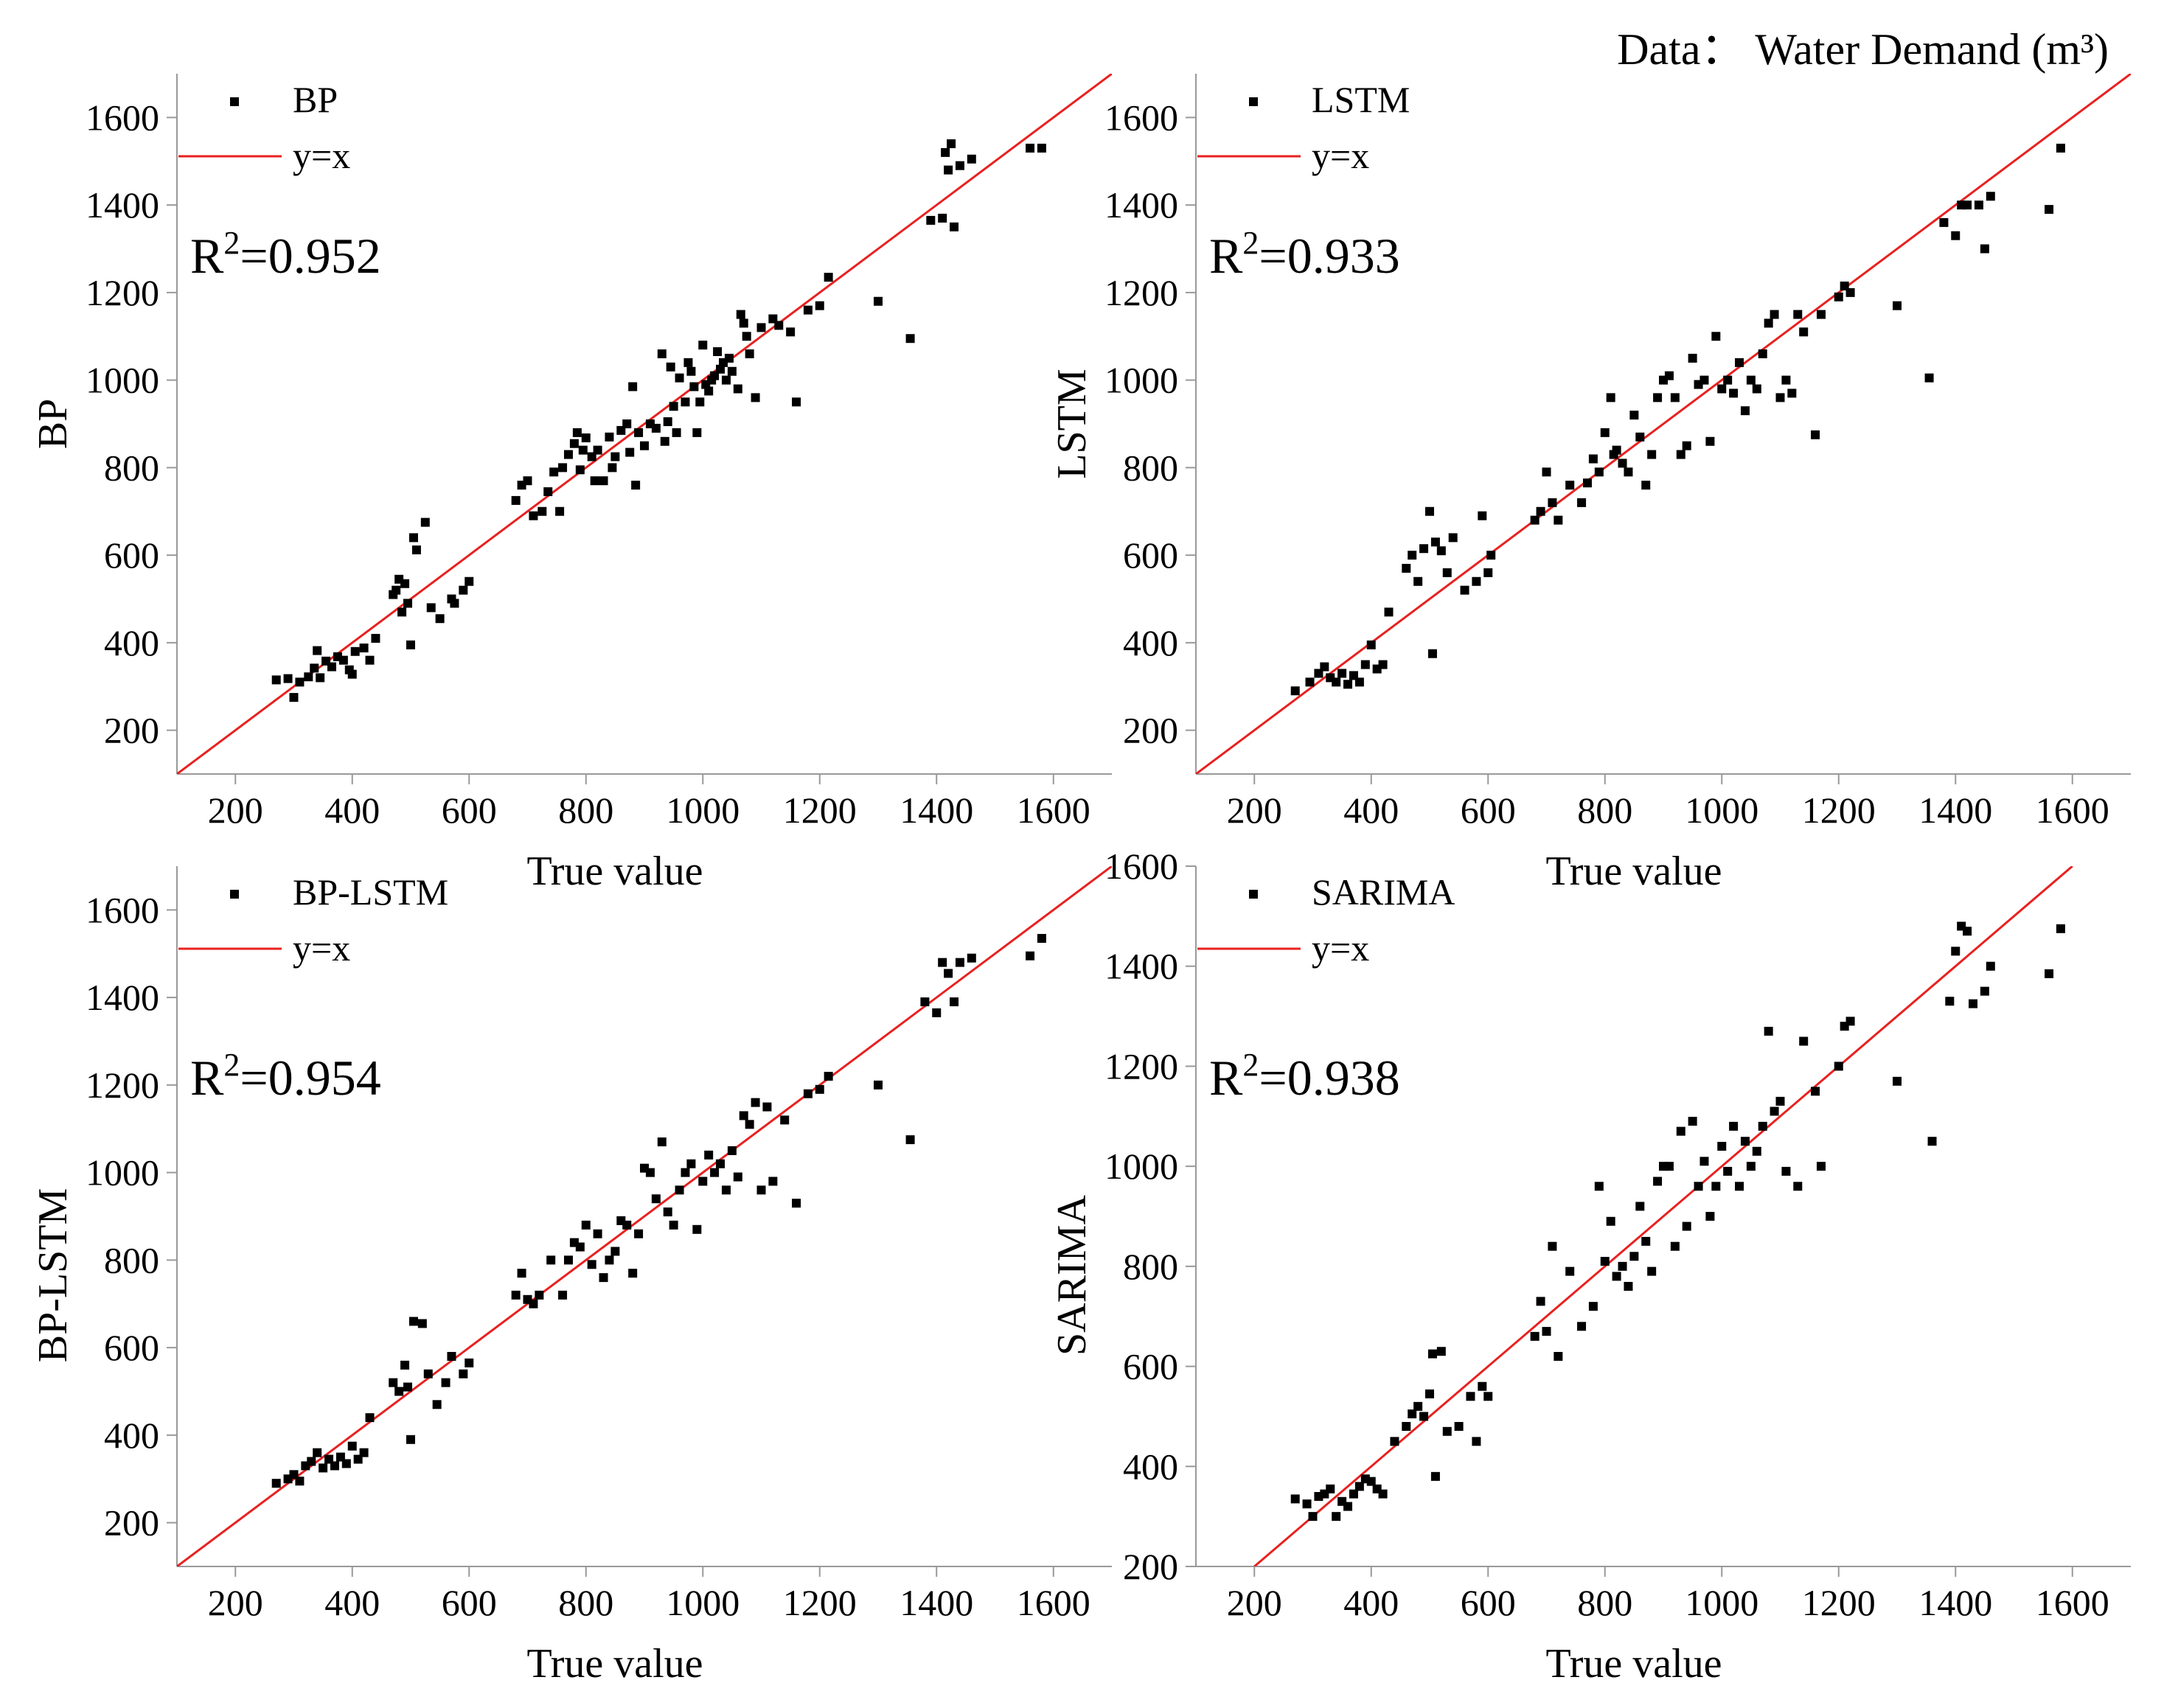  Describe the element at coordinates (122, 1172) in the screenshot. I see `y-tick-label: 1000` at that location.